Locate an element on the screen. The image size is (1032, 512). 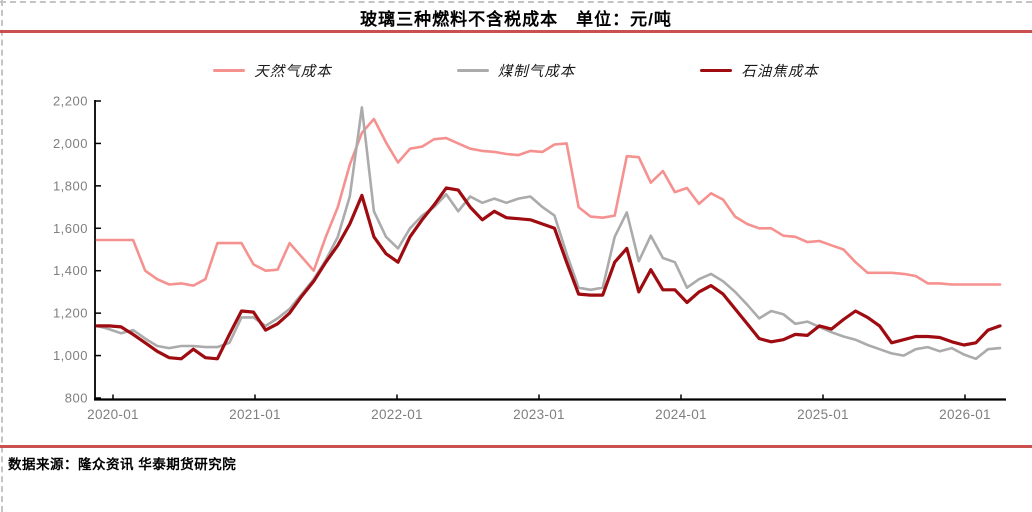
data-source-text: 数据来源：隆众资讯 华泰期货研究院 is located at coordinates (122, 464).